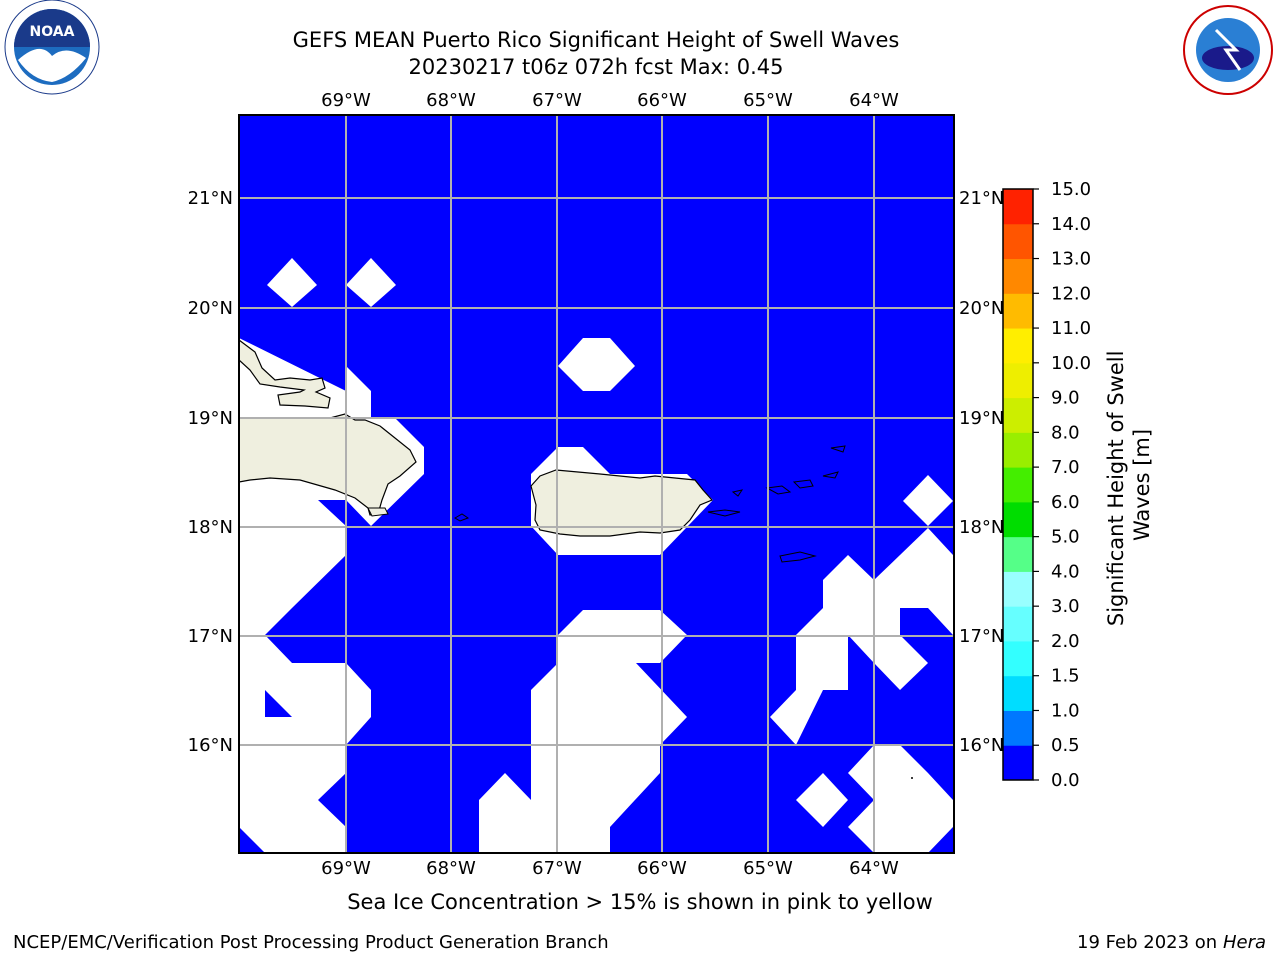 The image size is (1280, 960). What do you see at coordinates (1065, 571) in the screenshot?
I see `colorbar-tick-label: 4.0` at bounding box center [1065, 571].